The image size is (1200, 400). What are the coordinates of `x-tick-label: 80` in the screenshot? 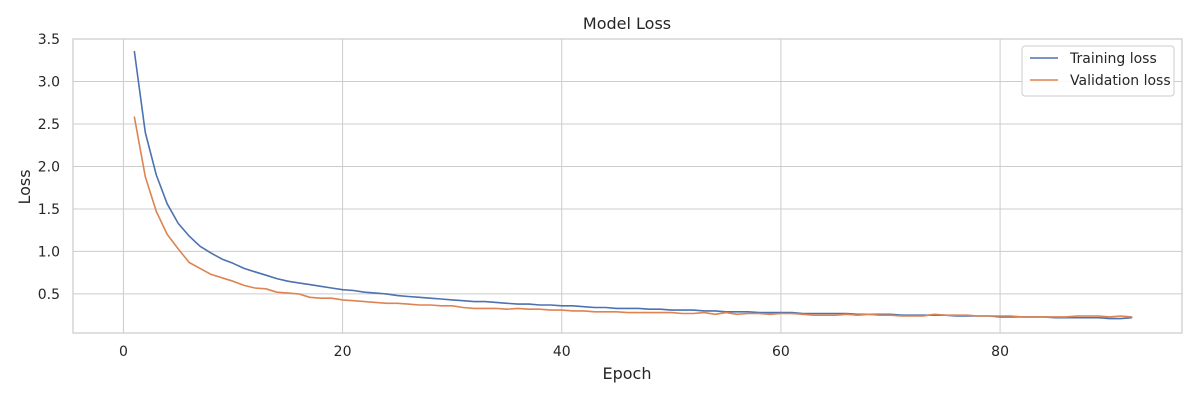 It's located at (1000, 352).